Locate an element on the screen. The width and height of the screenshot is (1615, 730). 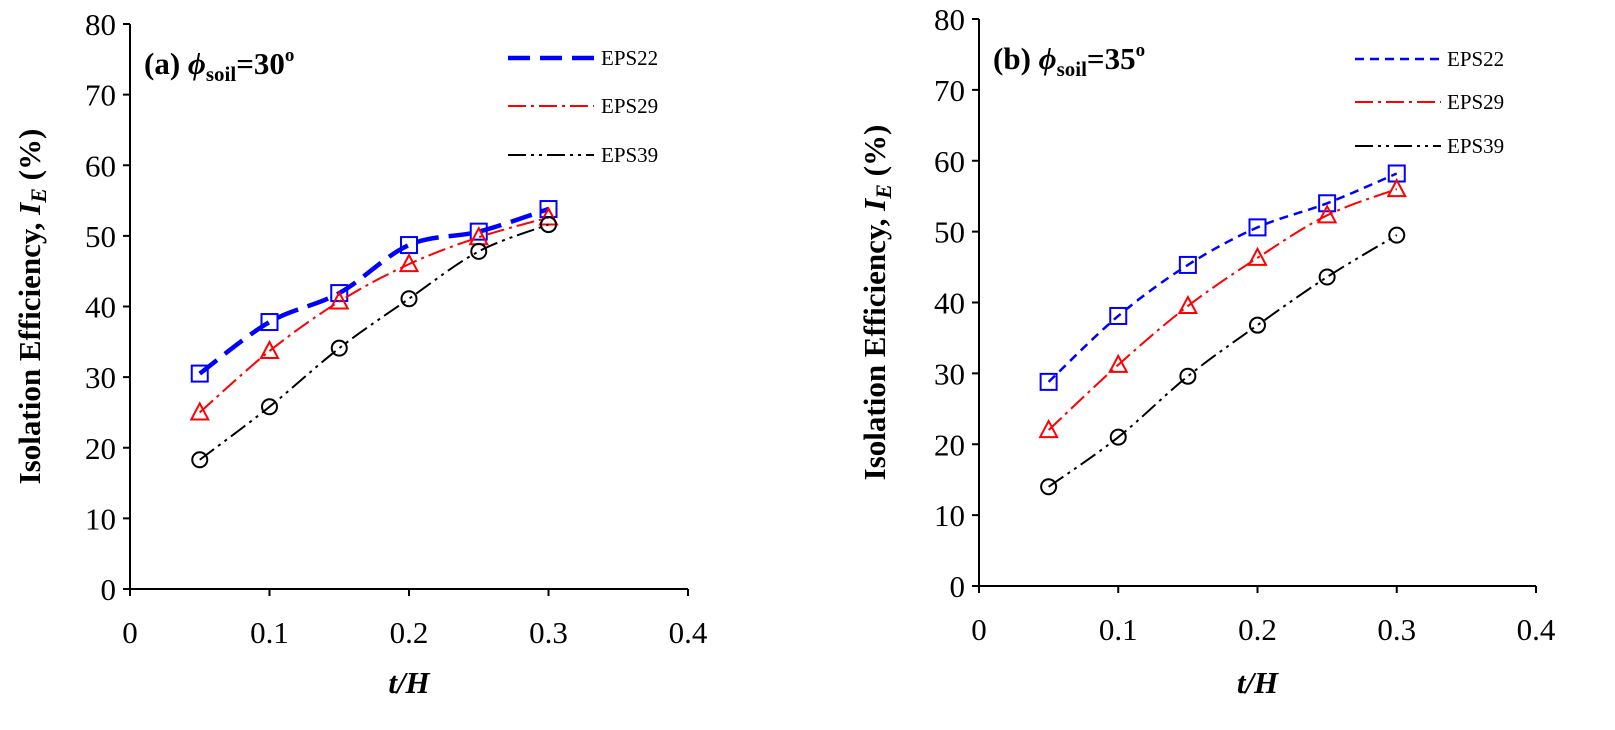
series-eps29 is located at coordinates (1222, 308).